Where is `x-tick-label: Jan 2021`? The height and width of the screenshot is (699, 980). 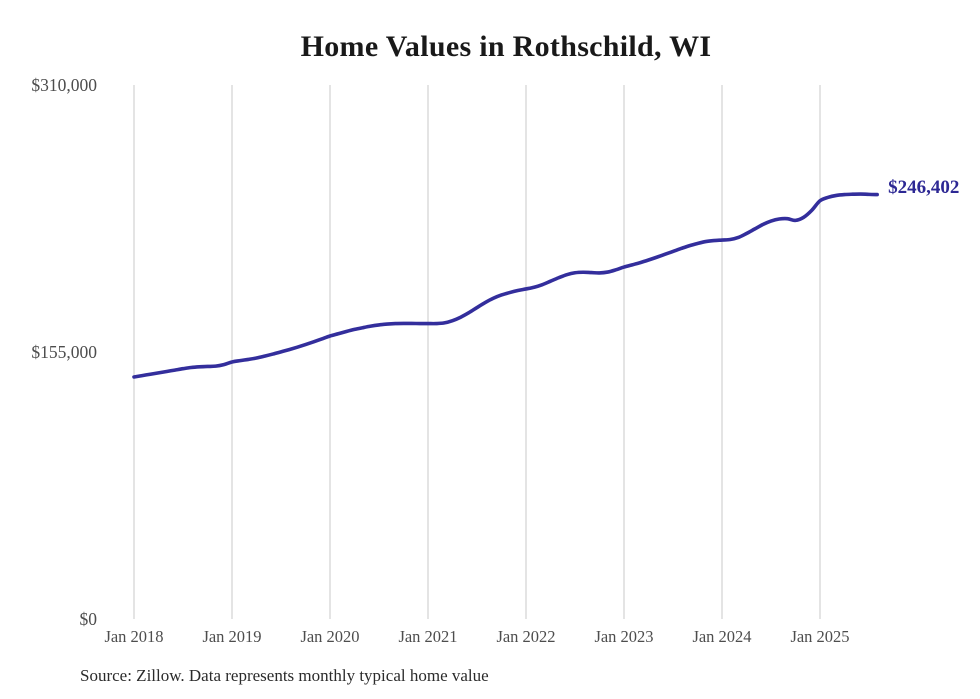 x-tick-label: Jan 2021 is located at coordinates (428, 636).